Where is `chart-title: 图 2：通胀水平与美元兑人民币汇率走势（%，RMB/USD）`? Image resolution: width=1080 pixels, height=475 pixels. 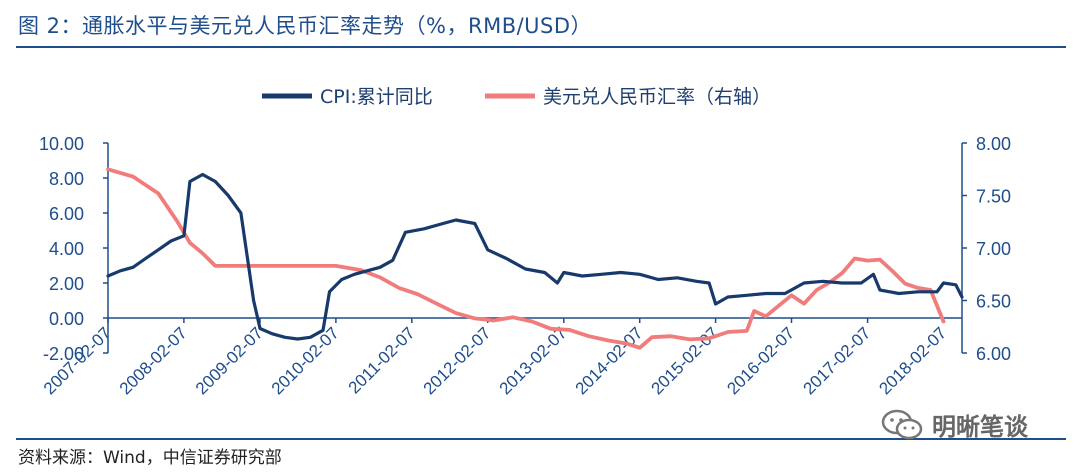
chart-title: 图 2：通胀水平与美元兑人民币汇率走势（%，RMB/USD） is located at coordinates (305, 26).